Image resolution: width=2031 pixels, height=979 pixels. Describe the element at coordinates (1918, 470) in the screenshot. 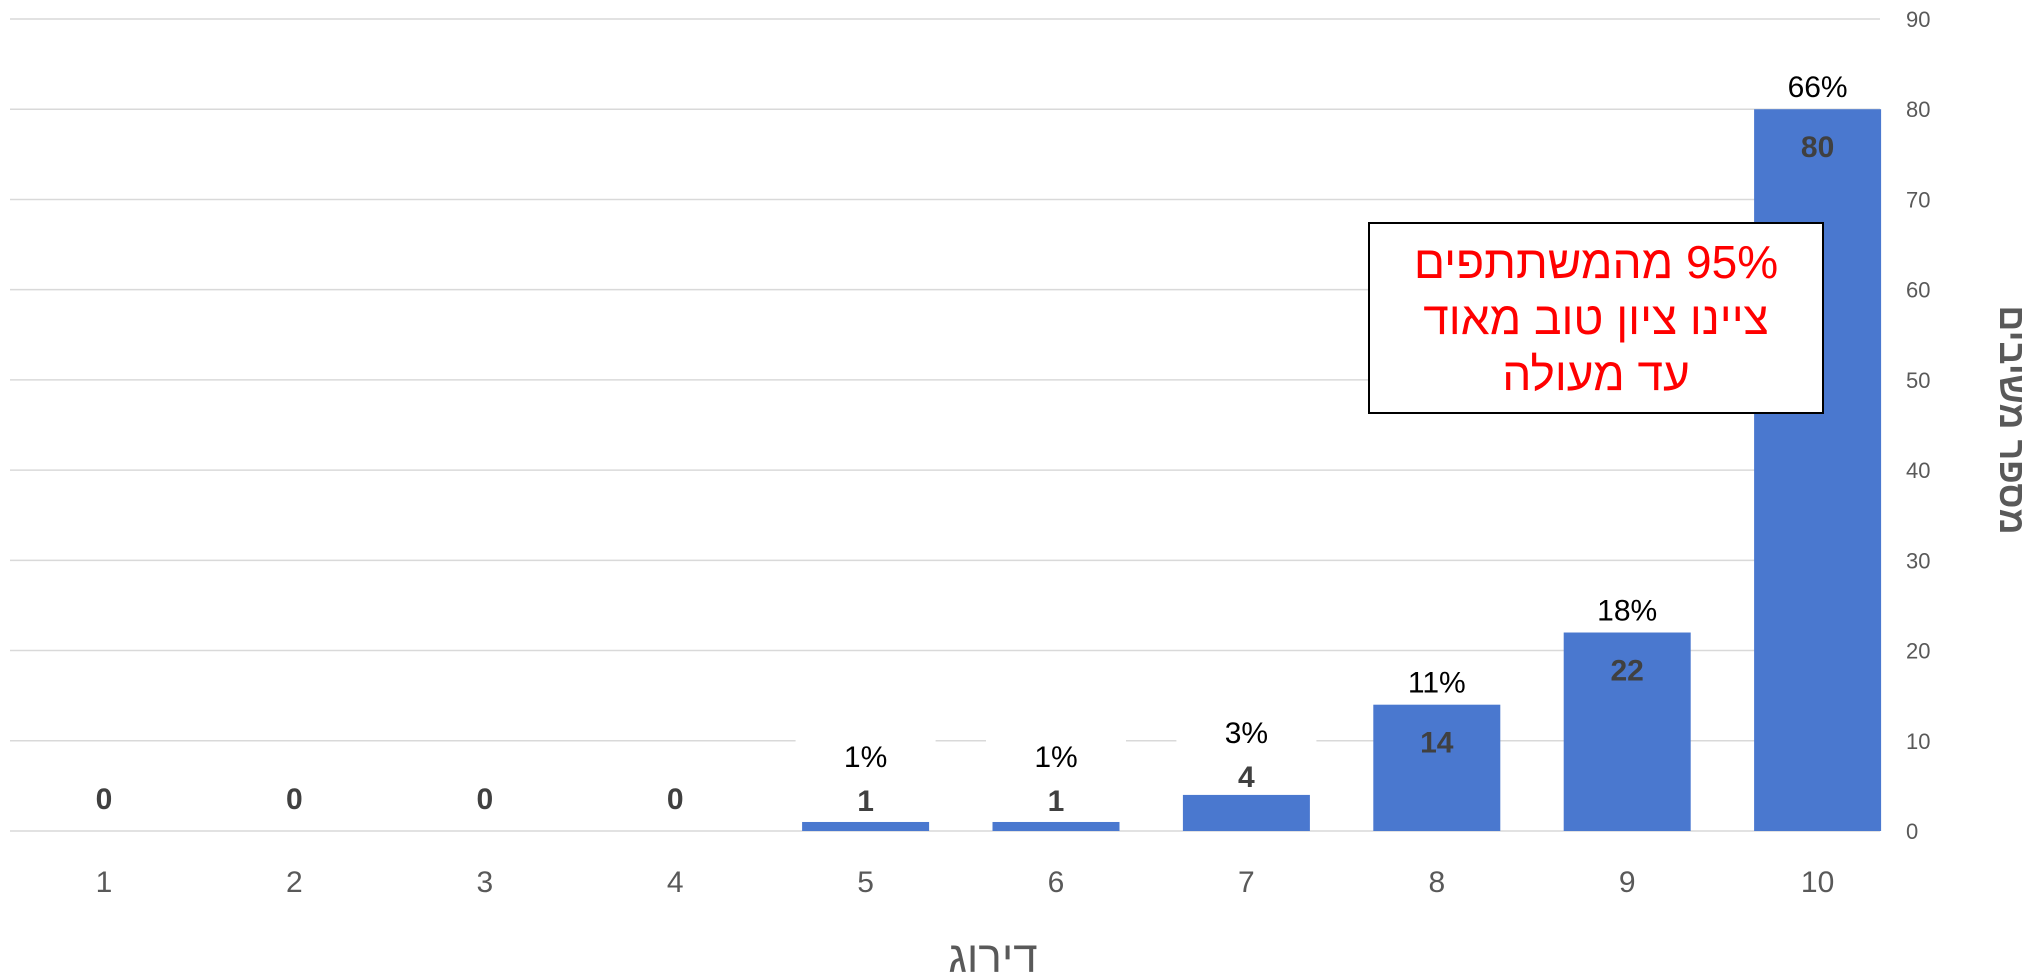

I see `y-tick-label: 40` at that location.